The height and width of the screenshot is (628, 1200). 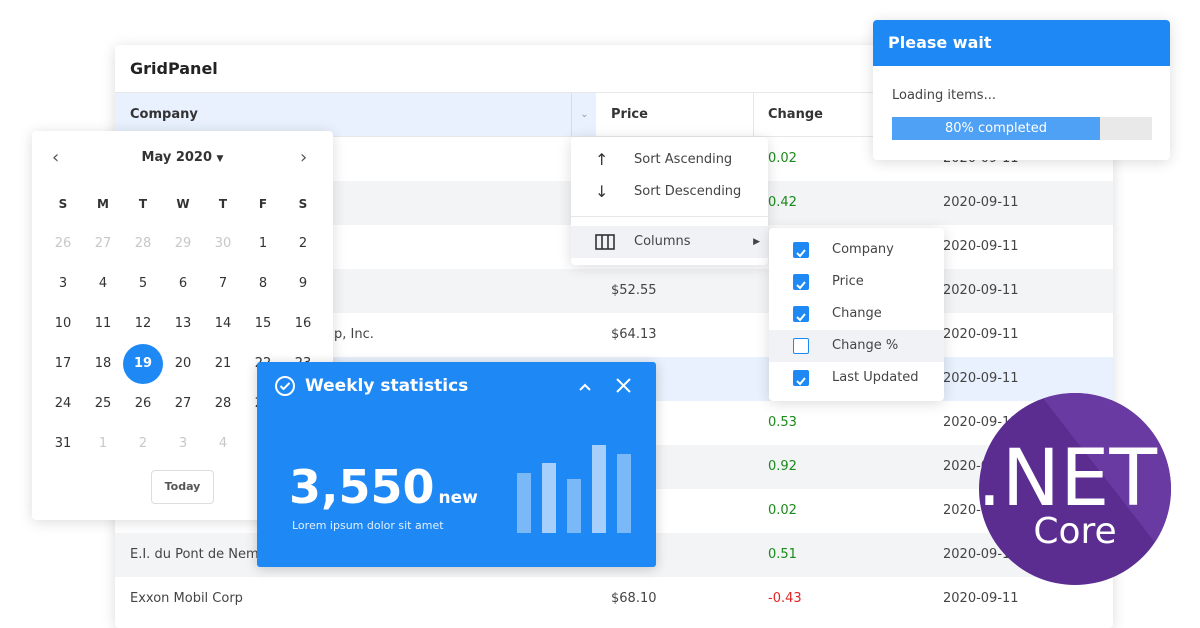 What do you see at coordinates (662, 241) in the screenshot?
I see `menu-label: Columns` at bounding box center [662, 241].